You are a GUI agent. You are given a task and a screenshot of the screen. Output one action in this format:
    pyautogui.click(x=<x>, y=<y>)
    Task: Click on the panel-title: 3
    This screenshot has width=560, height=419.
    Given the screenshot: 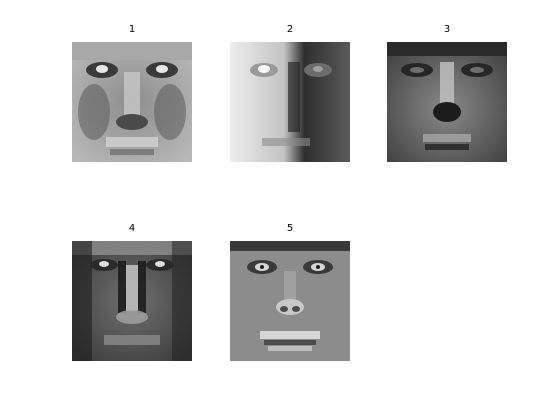 What is the action you would take?
    pyautogui.click(x=447, y=29)
    